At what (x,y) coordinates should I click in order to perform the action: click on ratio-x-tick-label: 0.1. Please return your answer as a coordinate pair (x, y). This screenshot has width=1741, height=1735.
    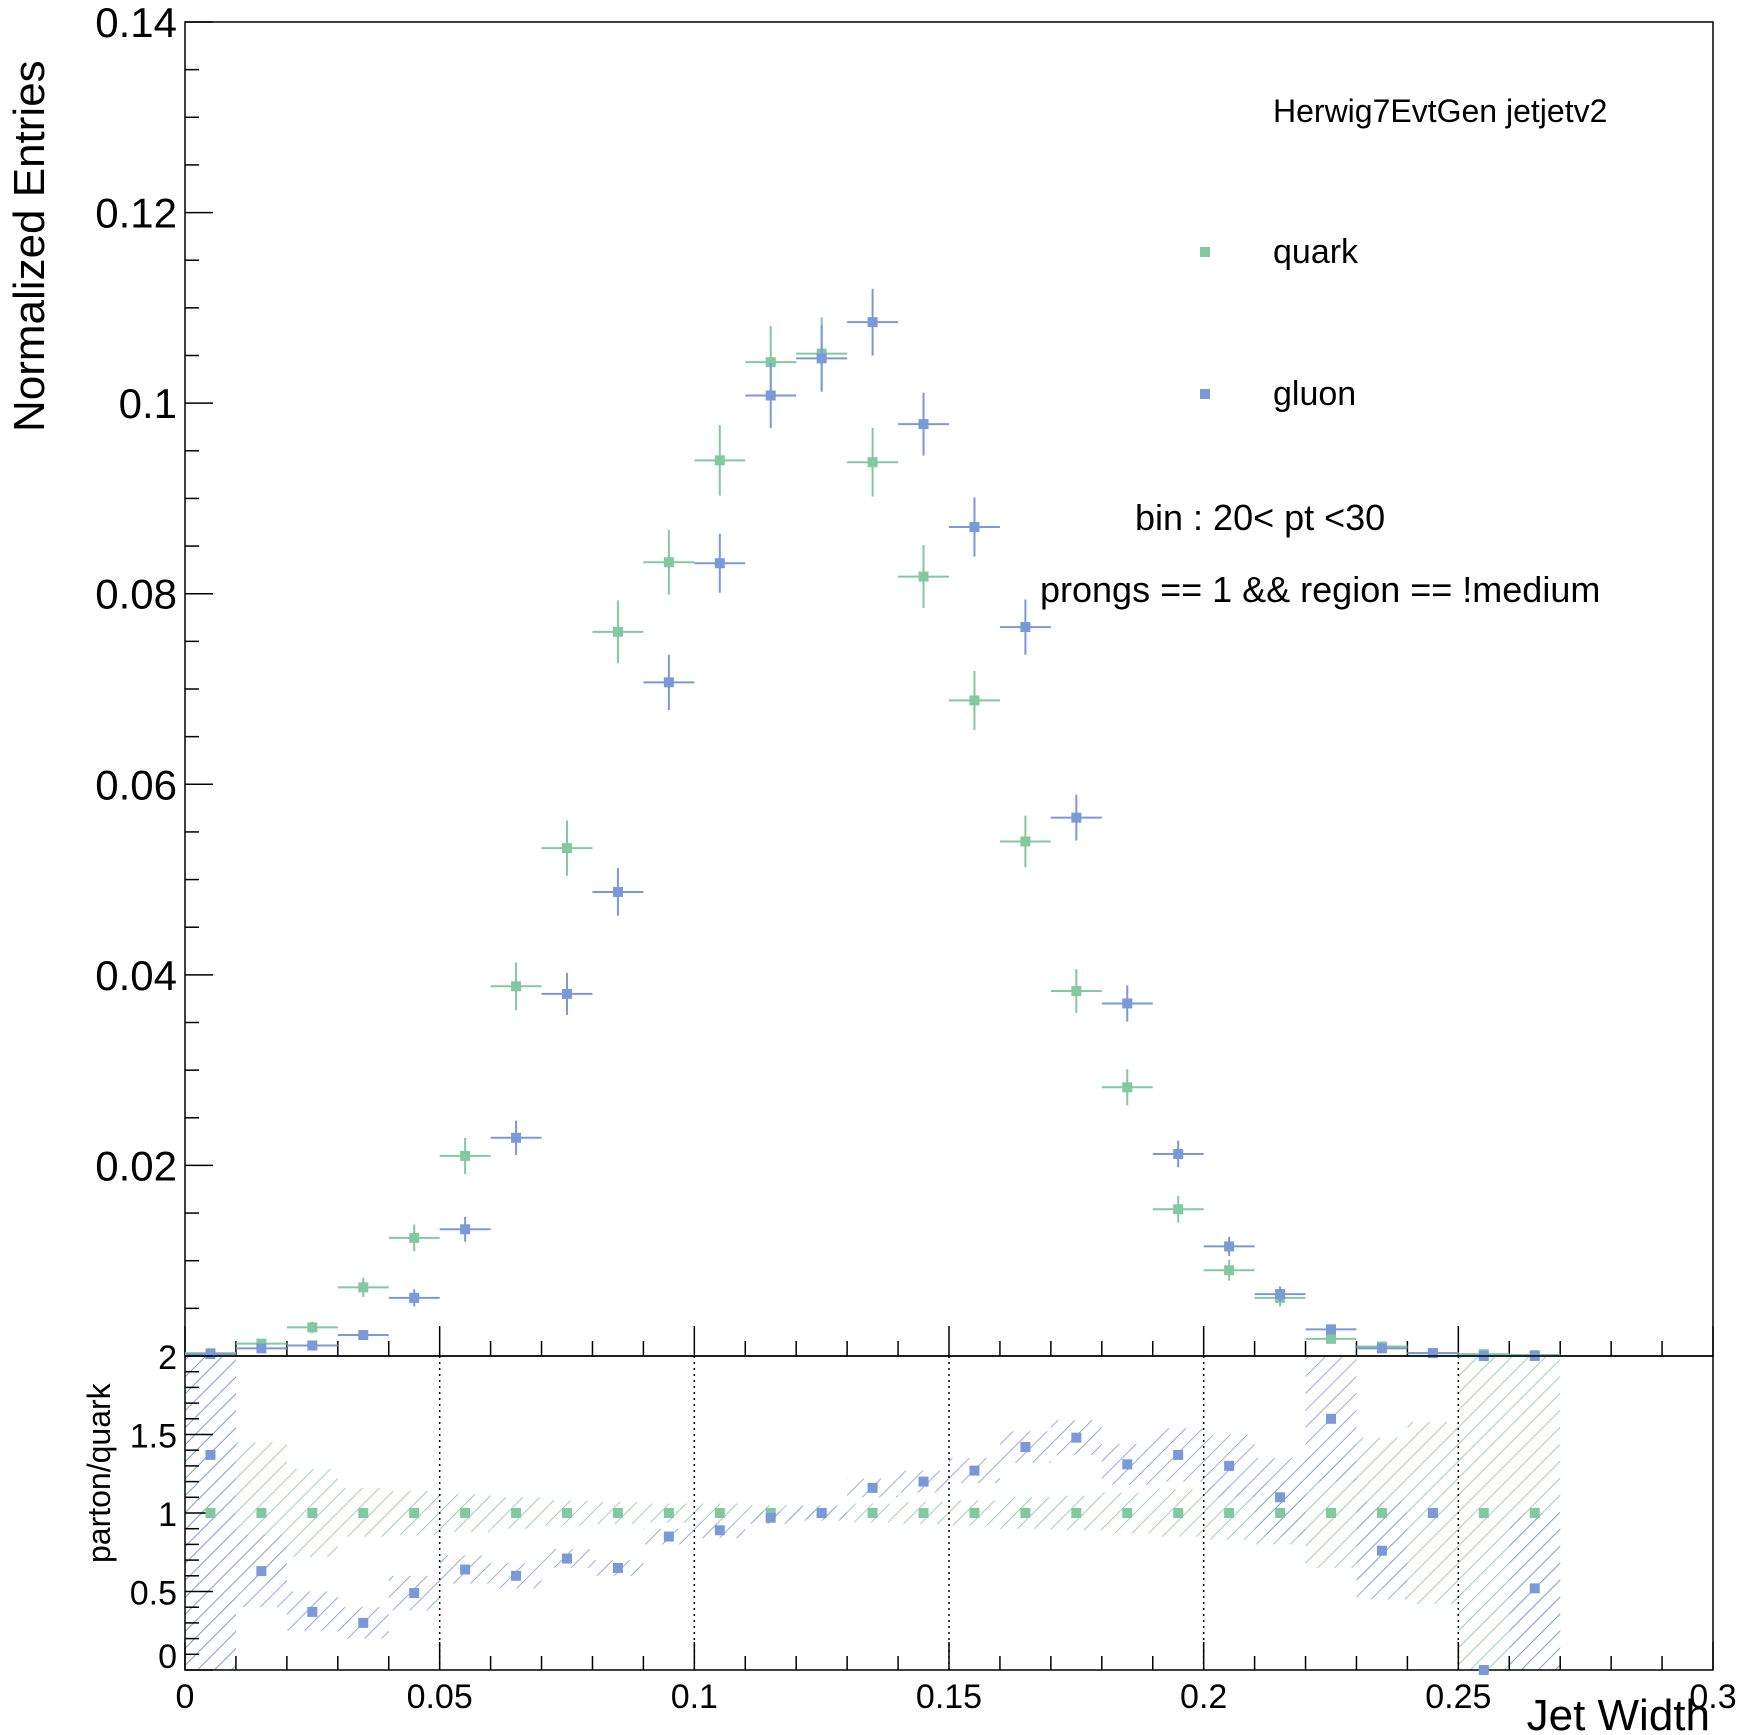
    Looking at the image, I should click on (694, 1697).